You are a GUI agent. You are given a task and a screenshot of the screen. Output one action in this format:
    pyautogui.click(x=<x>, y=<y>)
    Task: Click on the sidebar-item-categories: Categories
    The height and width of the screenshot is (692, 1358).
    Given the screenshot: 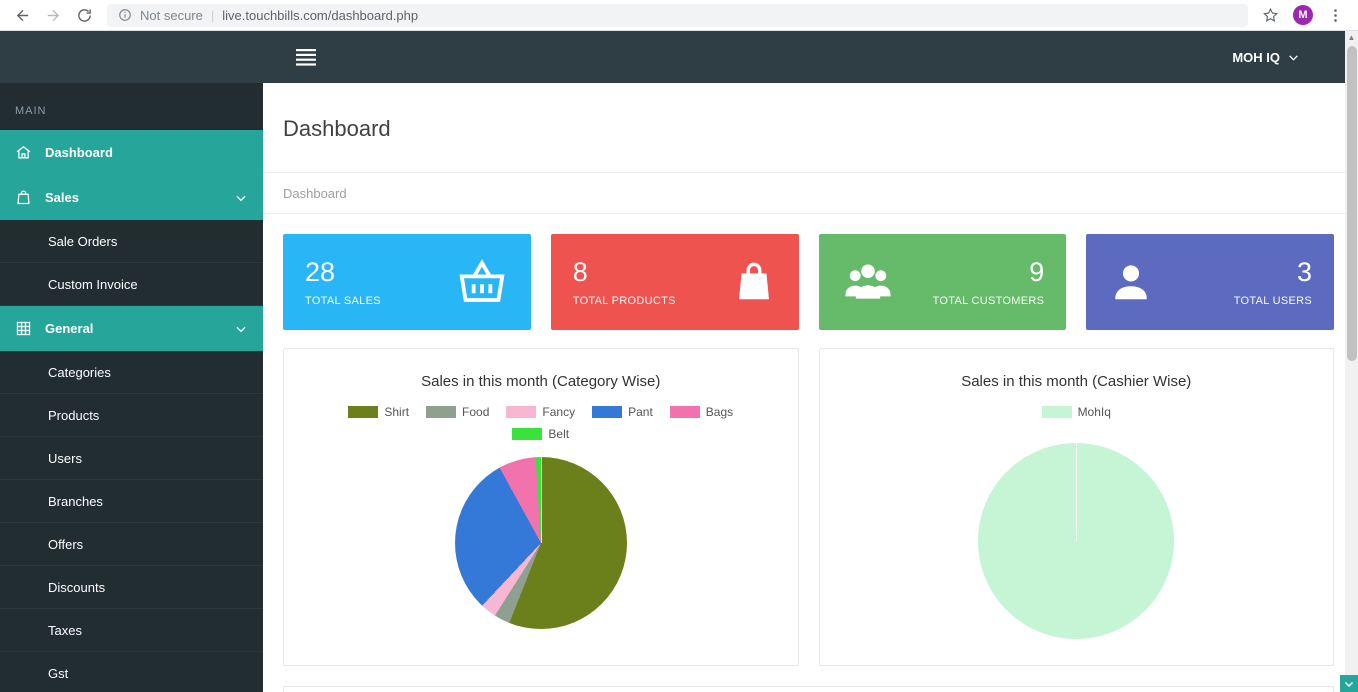 What is the action you would take?
    pyautogui.click(x=131, y=372)
    